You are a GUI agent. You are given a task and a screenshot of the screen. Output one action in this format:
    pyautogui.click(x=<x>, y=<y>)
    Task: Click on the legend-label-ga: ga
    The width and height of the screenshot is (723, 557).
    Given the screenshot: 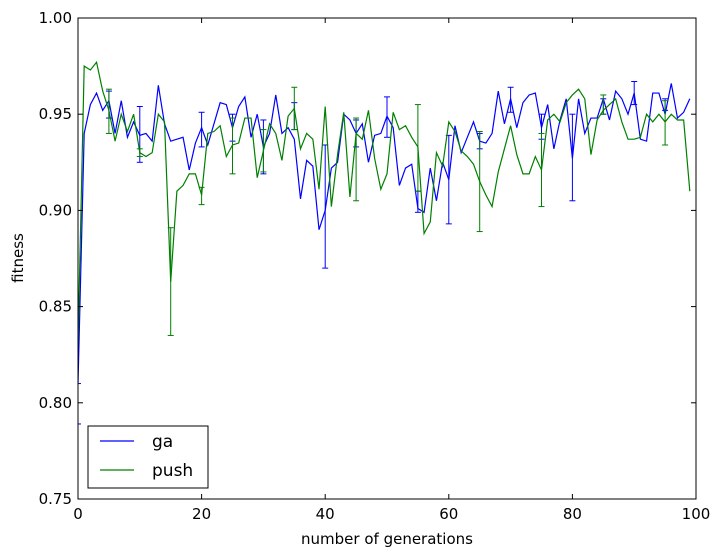 What is the action you would take?
    pyautogui.click(x=162, y=442)
    